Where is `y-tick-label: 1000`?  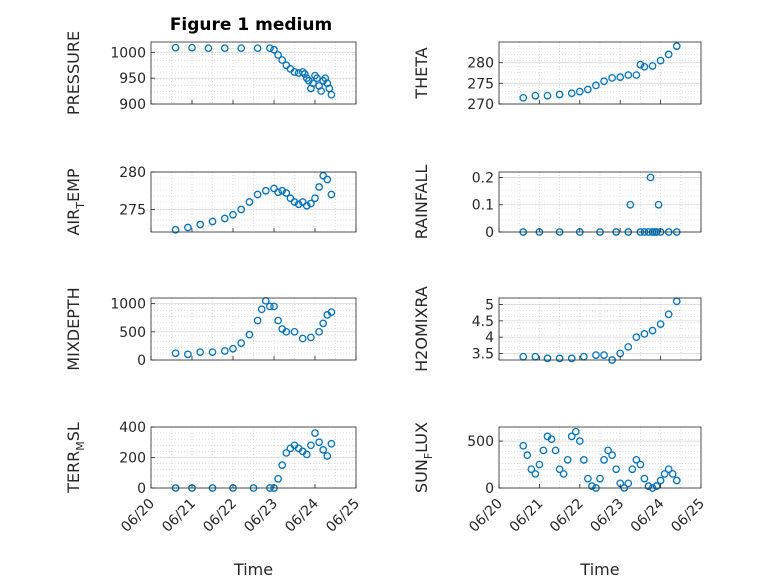
y-tick-label: 1000 is located at coordinates (128, 305).